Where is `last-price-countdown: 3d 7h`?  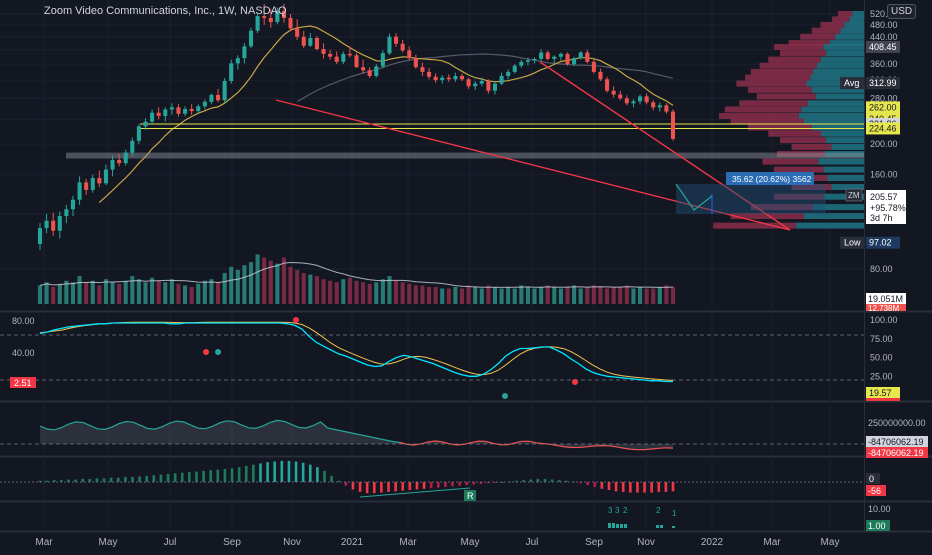
last-price-countdown: 3d 7h is located at coordinates (881, 218).